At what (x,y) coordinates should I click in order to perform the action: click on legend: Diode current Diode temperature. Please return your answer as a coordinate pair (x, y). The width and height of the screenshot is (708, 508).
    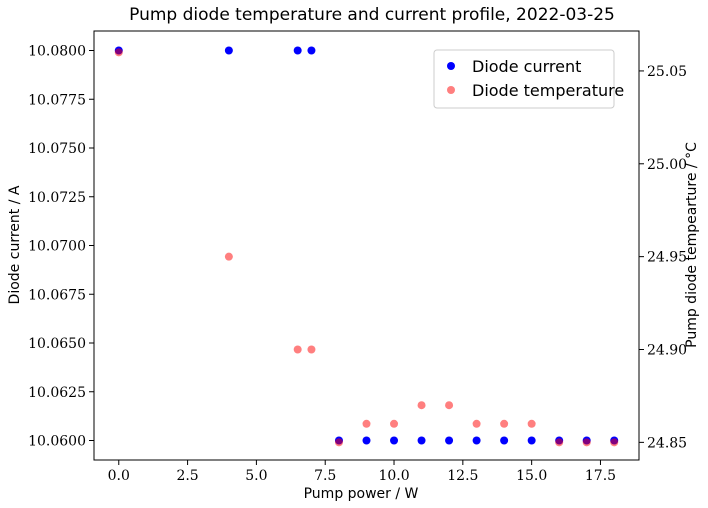
    Looking at the image, I should click on (528, 79).